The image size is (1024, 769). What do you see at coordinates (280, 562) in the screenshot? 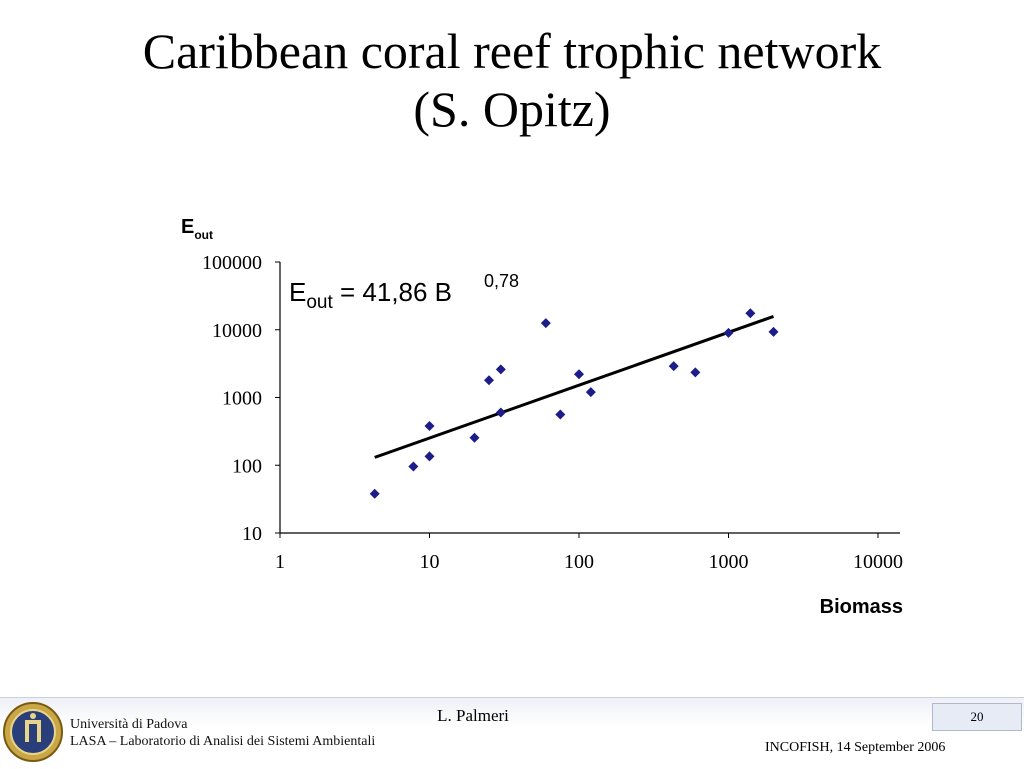
I see `x-tick-label: 1` at bounding box center [280, 562].